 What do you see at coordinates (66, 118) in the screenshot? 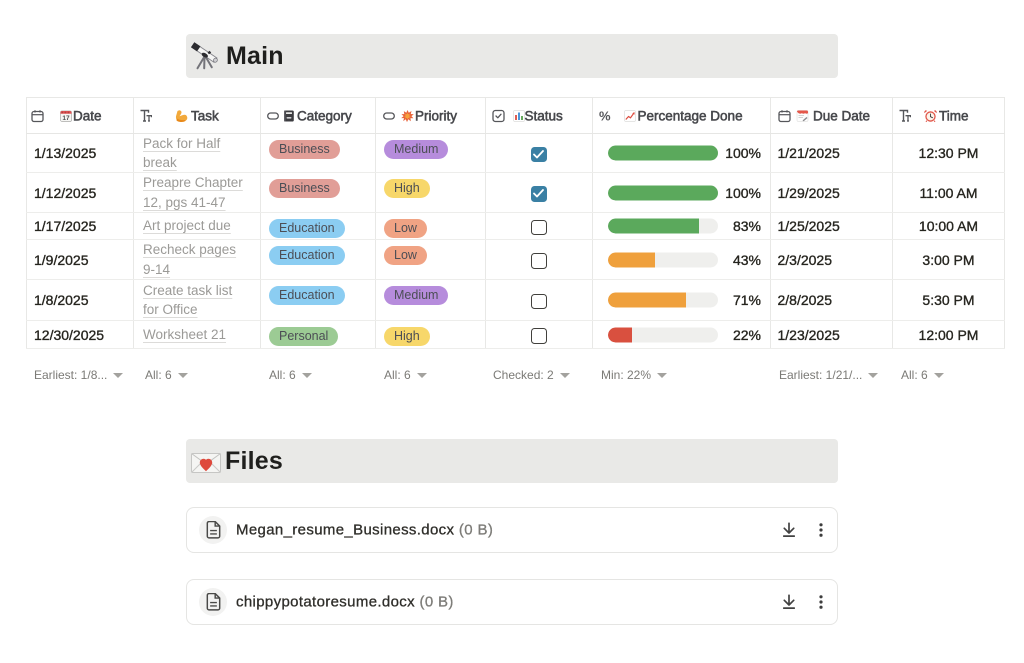
I see `svg-text: 17` at bounding box center [66, 118].